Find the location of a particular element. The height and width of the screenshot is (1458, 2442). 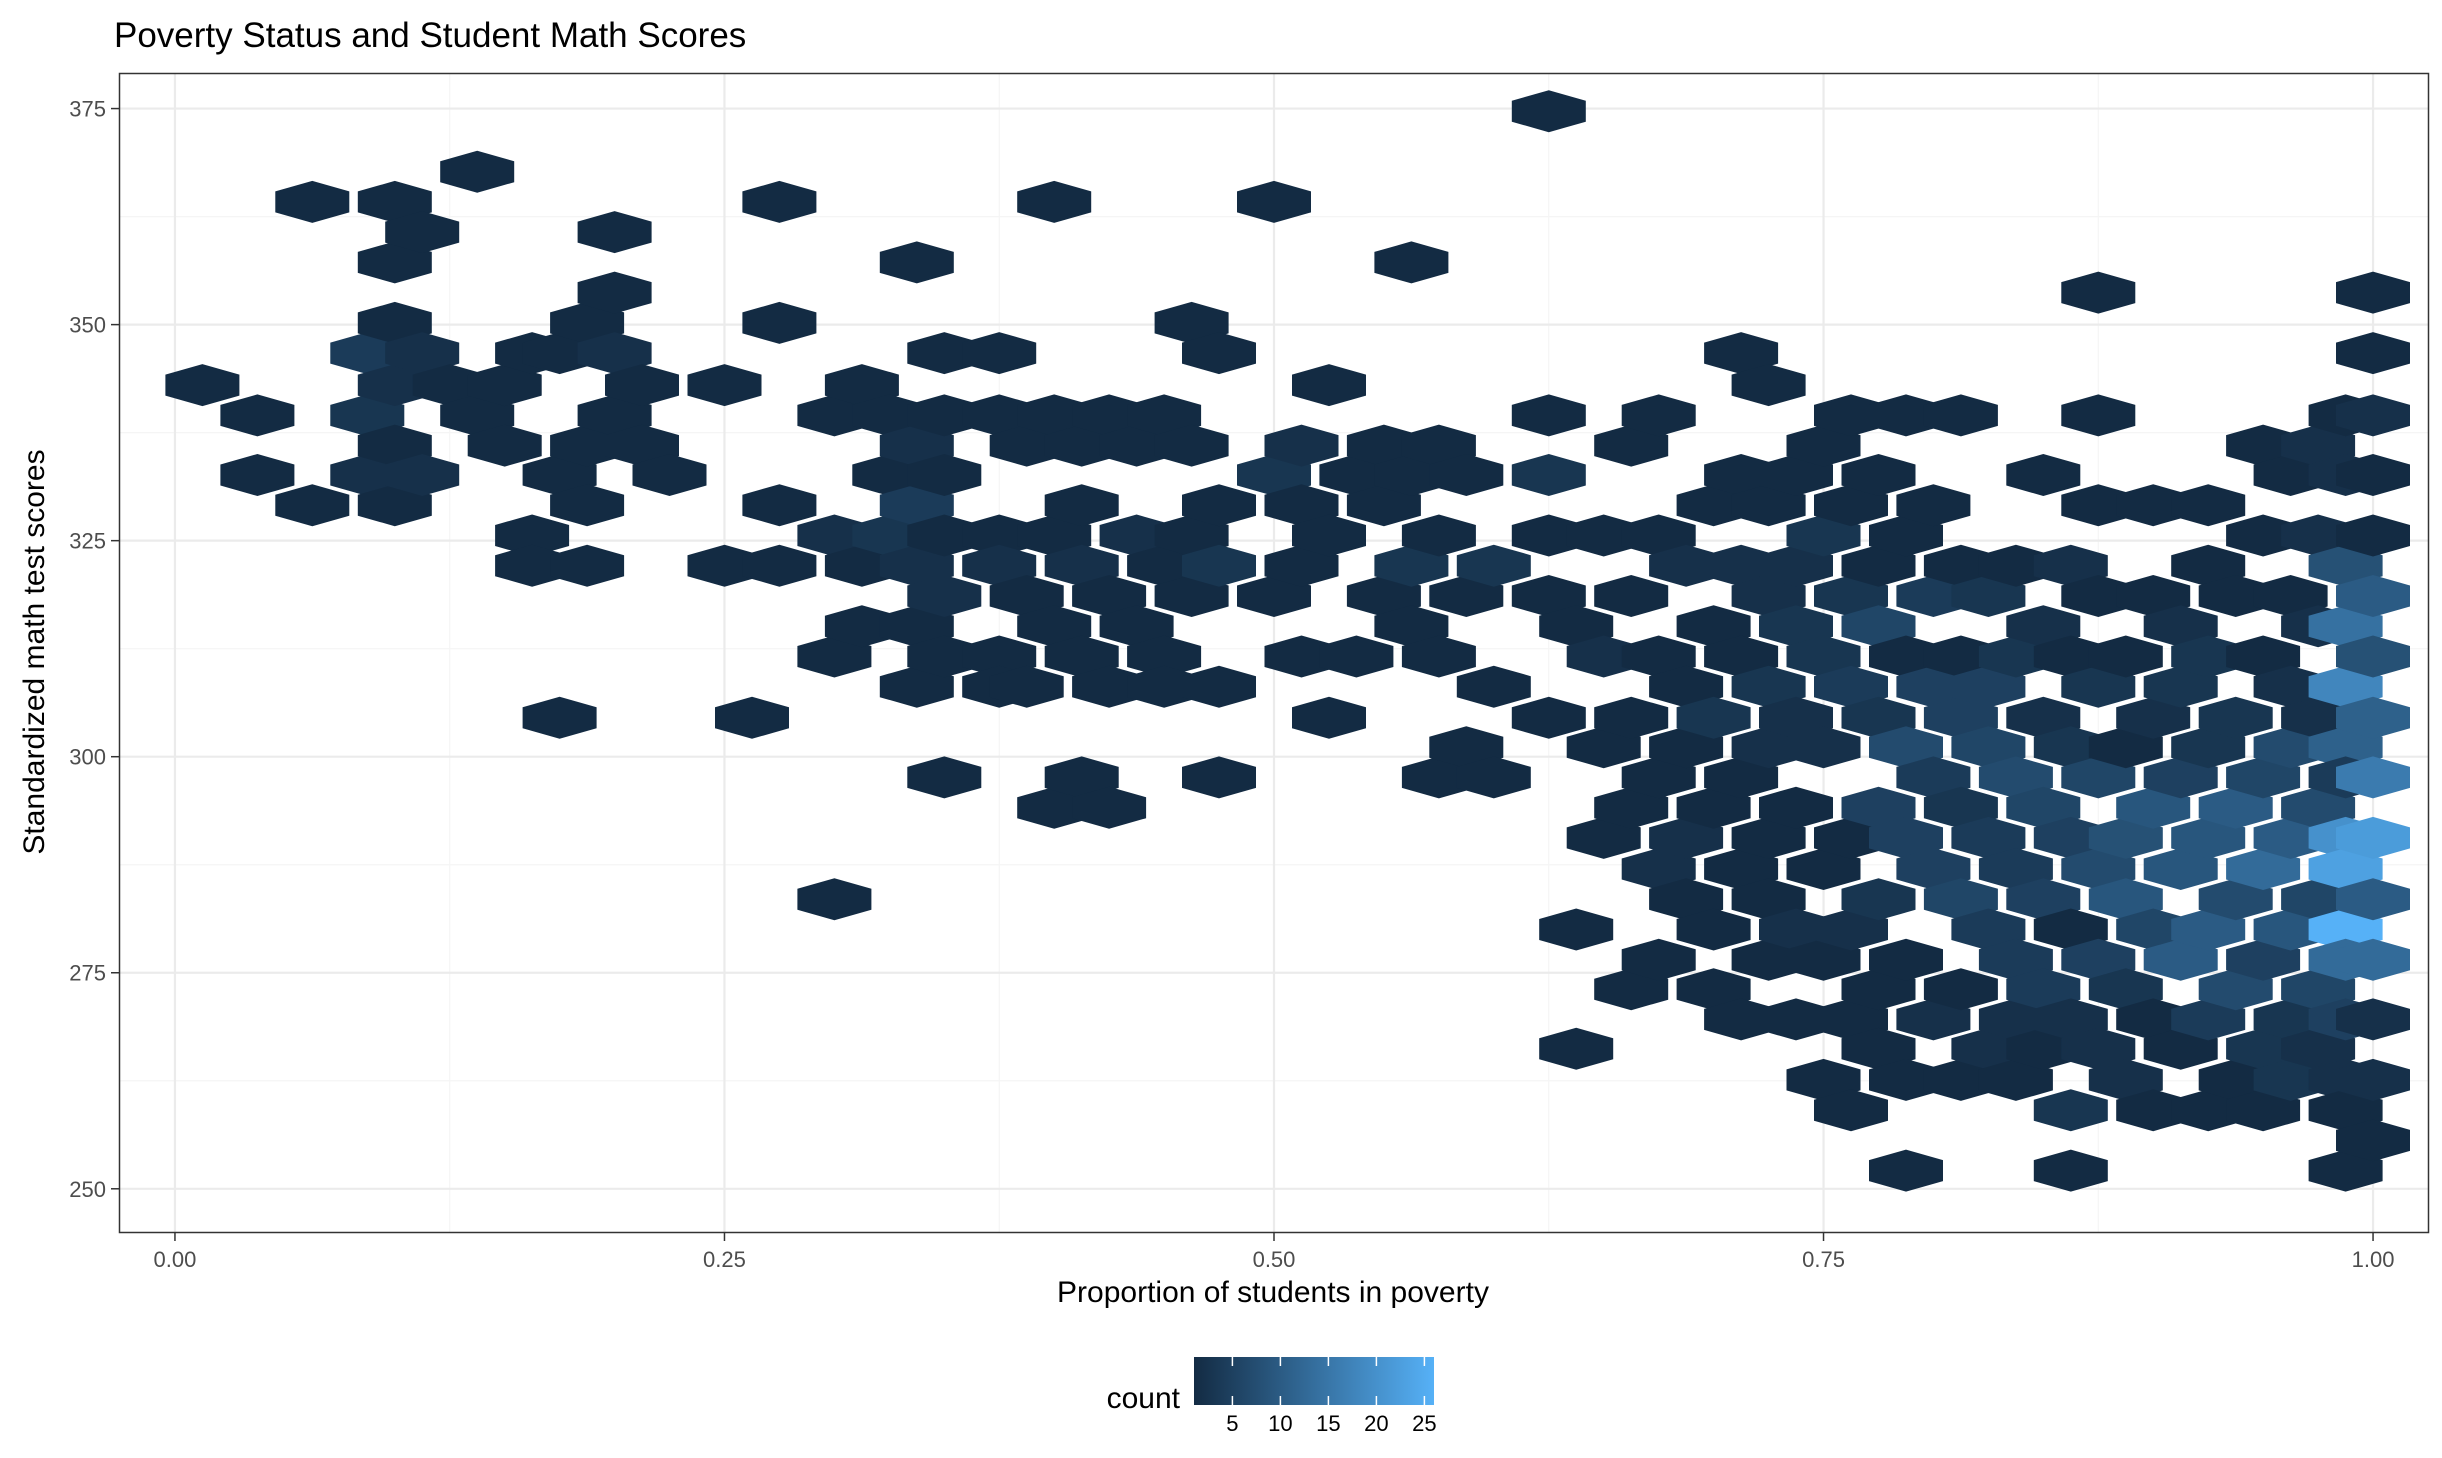

legend-colorbar is located at coordinates (1314, 1381).